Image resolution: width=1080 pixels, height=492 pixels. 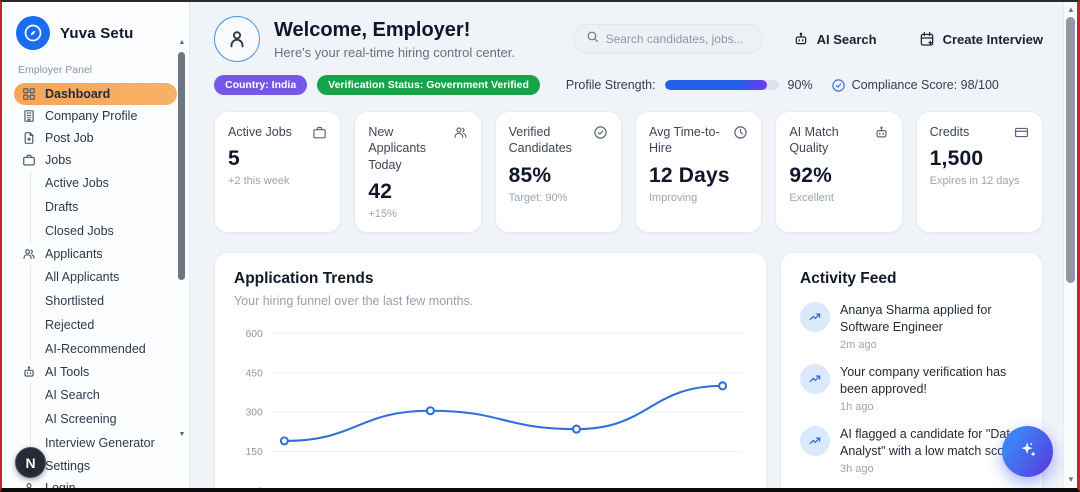 I want to click on stat-label: Credits, so click(x=949, y=132).